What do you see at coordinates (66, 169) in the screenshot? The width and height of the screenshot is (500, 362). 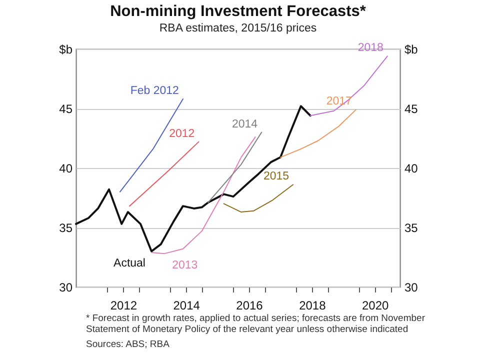 I see `y-tick-label: 40` at bounding box center [66, 169].